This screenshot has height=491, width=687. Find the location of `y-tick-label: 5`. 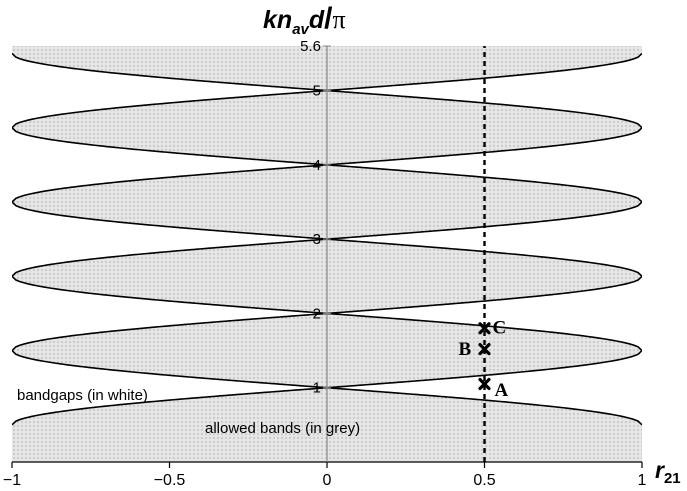

y-tick-label: 5 is located at coordinates (317, 91).